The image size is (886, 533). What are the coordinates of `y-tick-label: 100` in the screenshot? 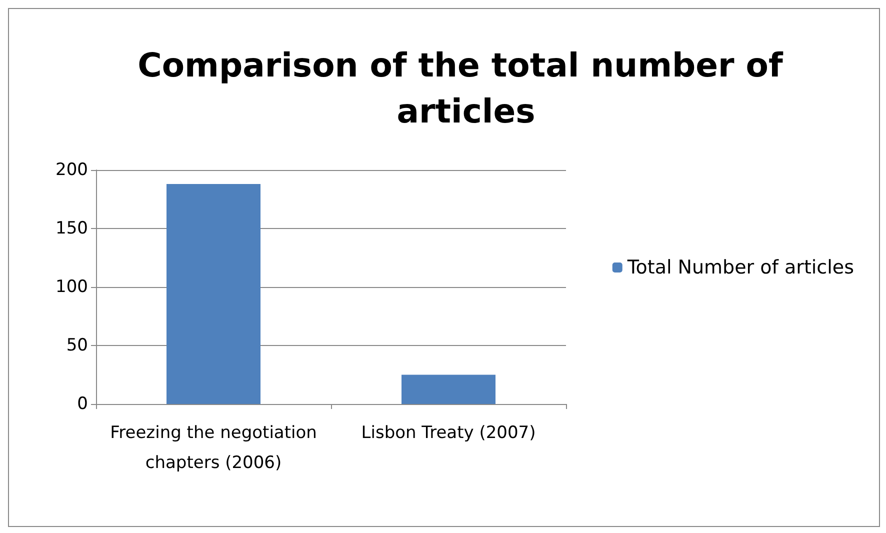 It's located at (72, 287).